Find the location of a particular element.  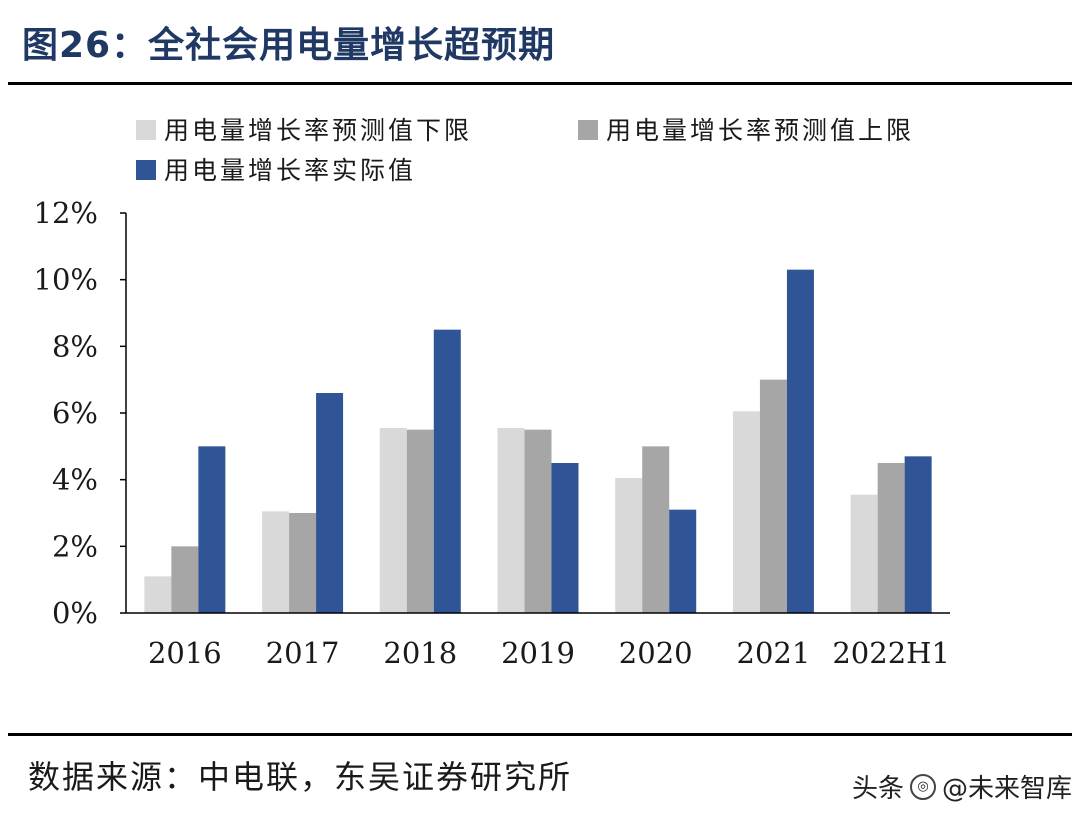

x-tick-label: 2021 is located at coordinates (774, 653).